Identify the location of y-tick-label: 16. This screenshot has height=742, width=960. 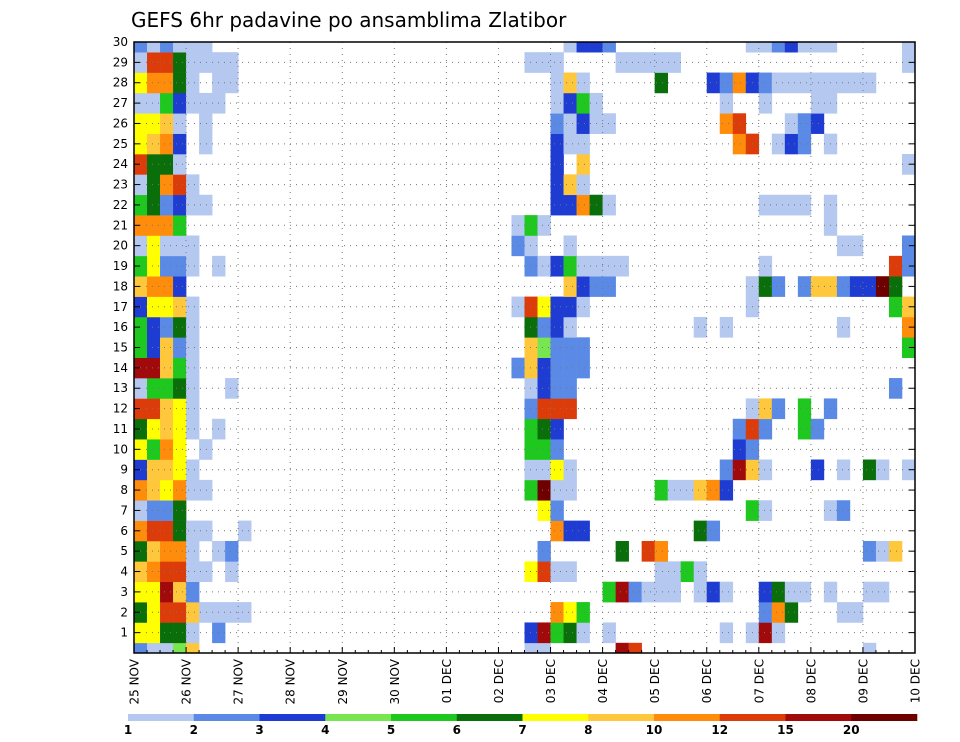
(120, 327).